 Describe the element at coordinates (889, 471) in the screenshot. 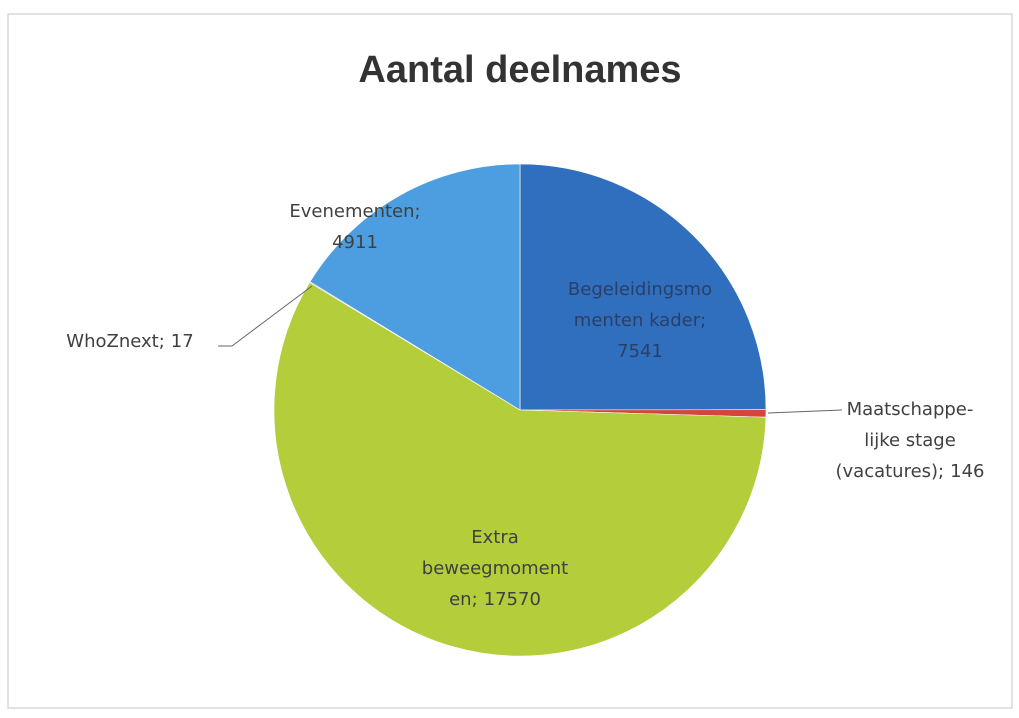

I see `data-label-line: (vacatures);` at that location.